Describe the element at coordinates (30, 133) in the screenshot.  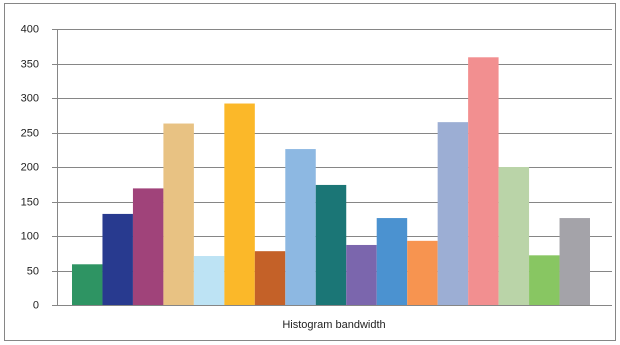
I see `y-tick-label: 250` at that location.